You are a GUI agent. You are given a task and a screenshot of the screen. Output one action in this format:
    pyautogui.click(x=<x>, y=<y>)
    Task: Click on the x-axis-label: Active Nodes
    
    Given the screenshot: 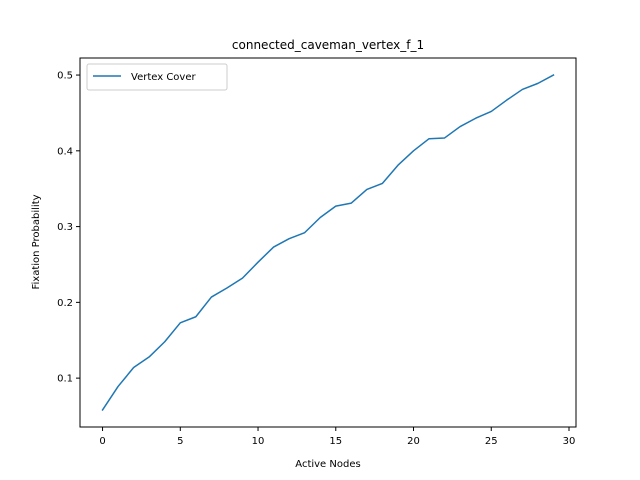 What is the action you would take?
    pyautogui.click(x=327, y=464)
    